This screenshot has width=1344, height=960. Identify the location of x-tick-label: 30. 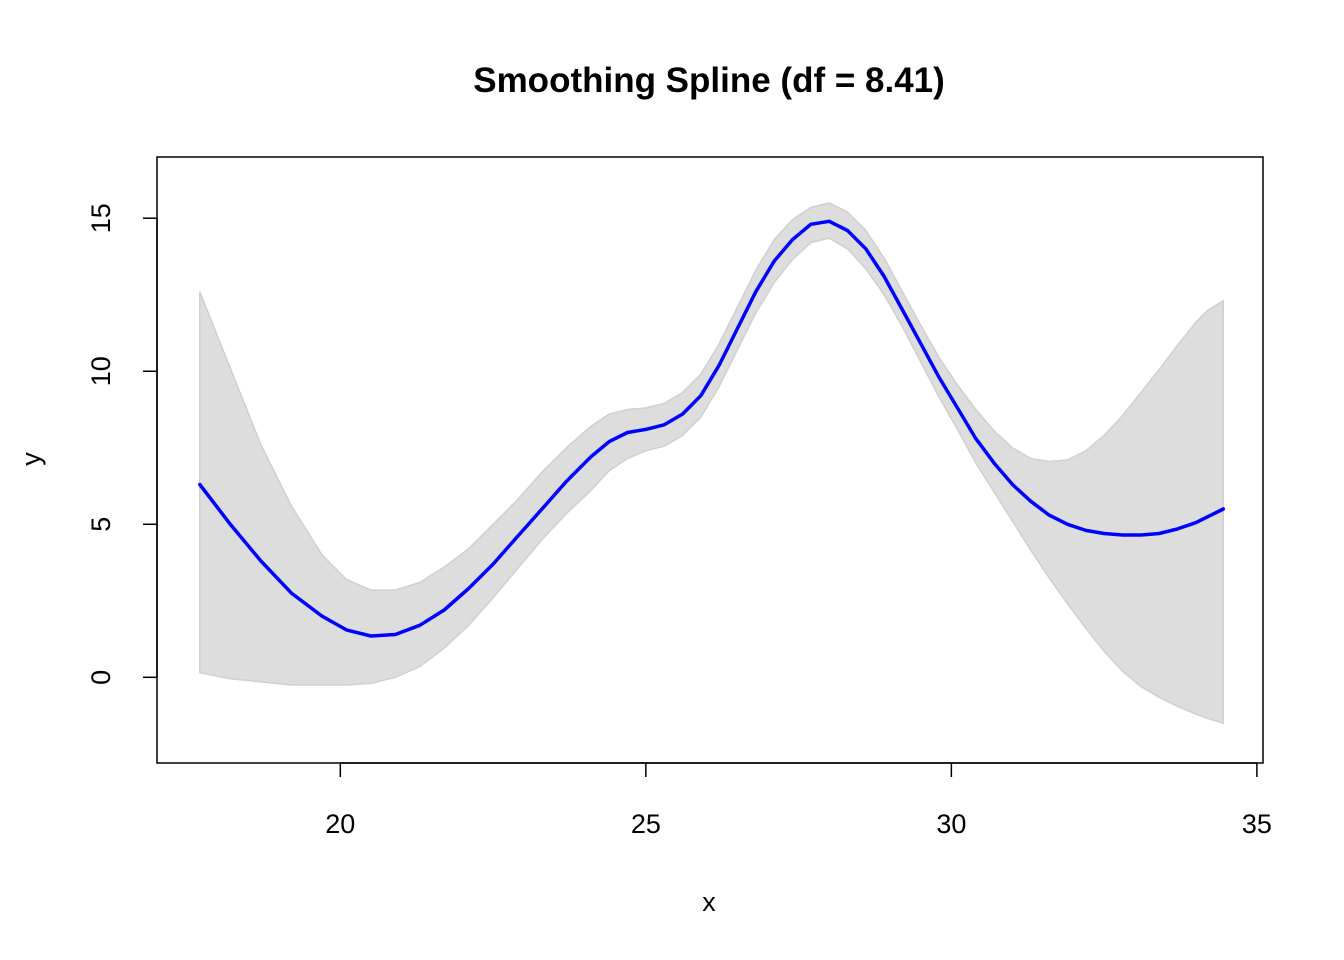
(951, 824).